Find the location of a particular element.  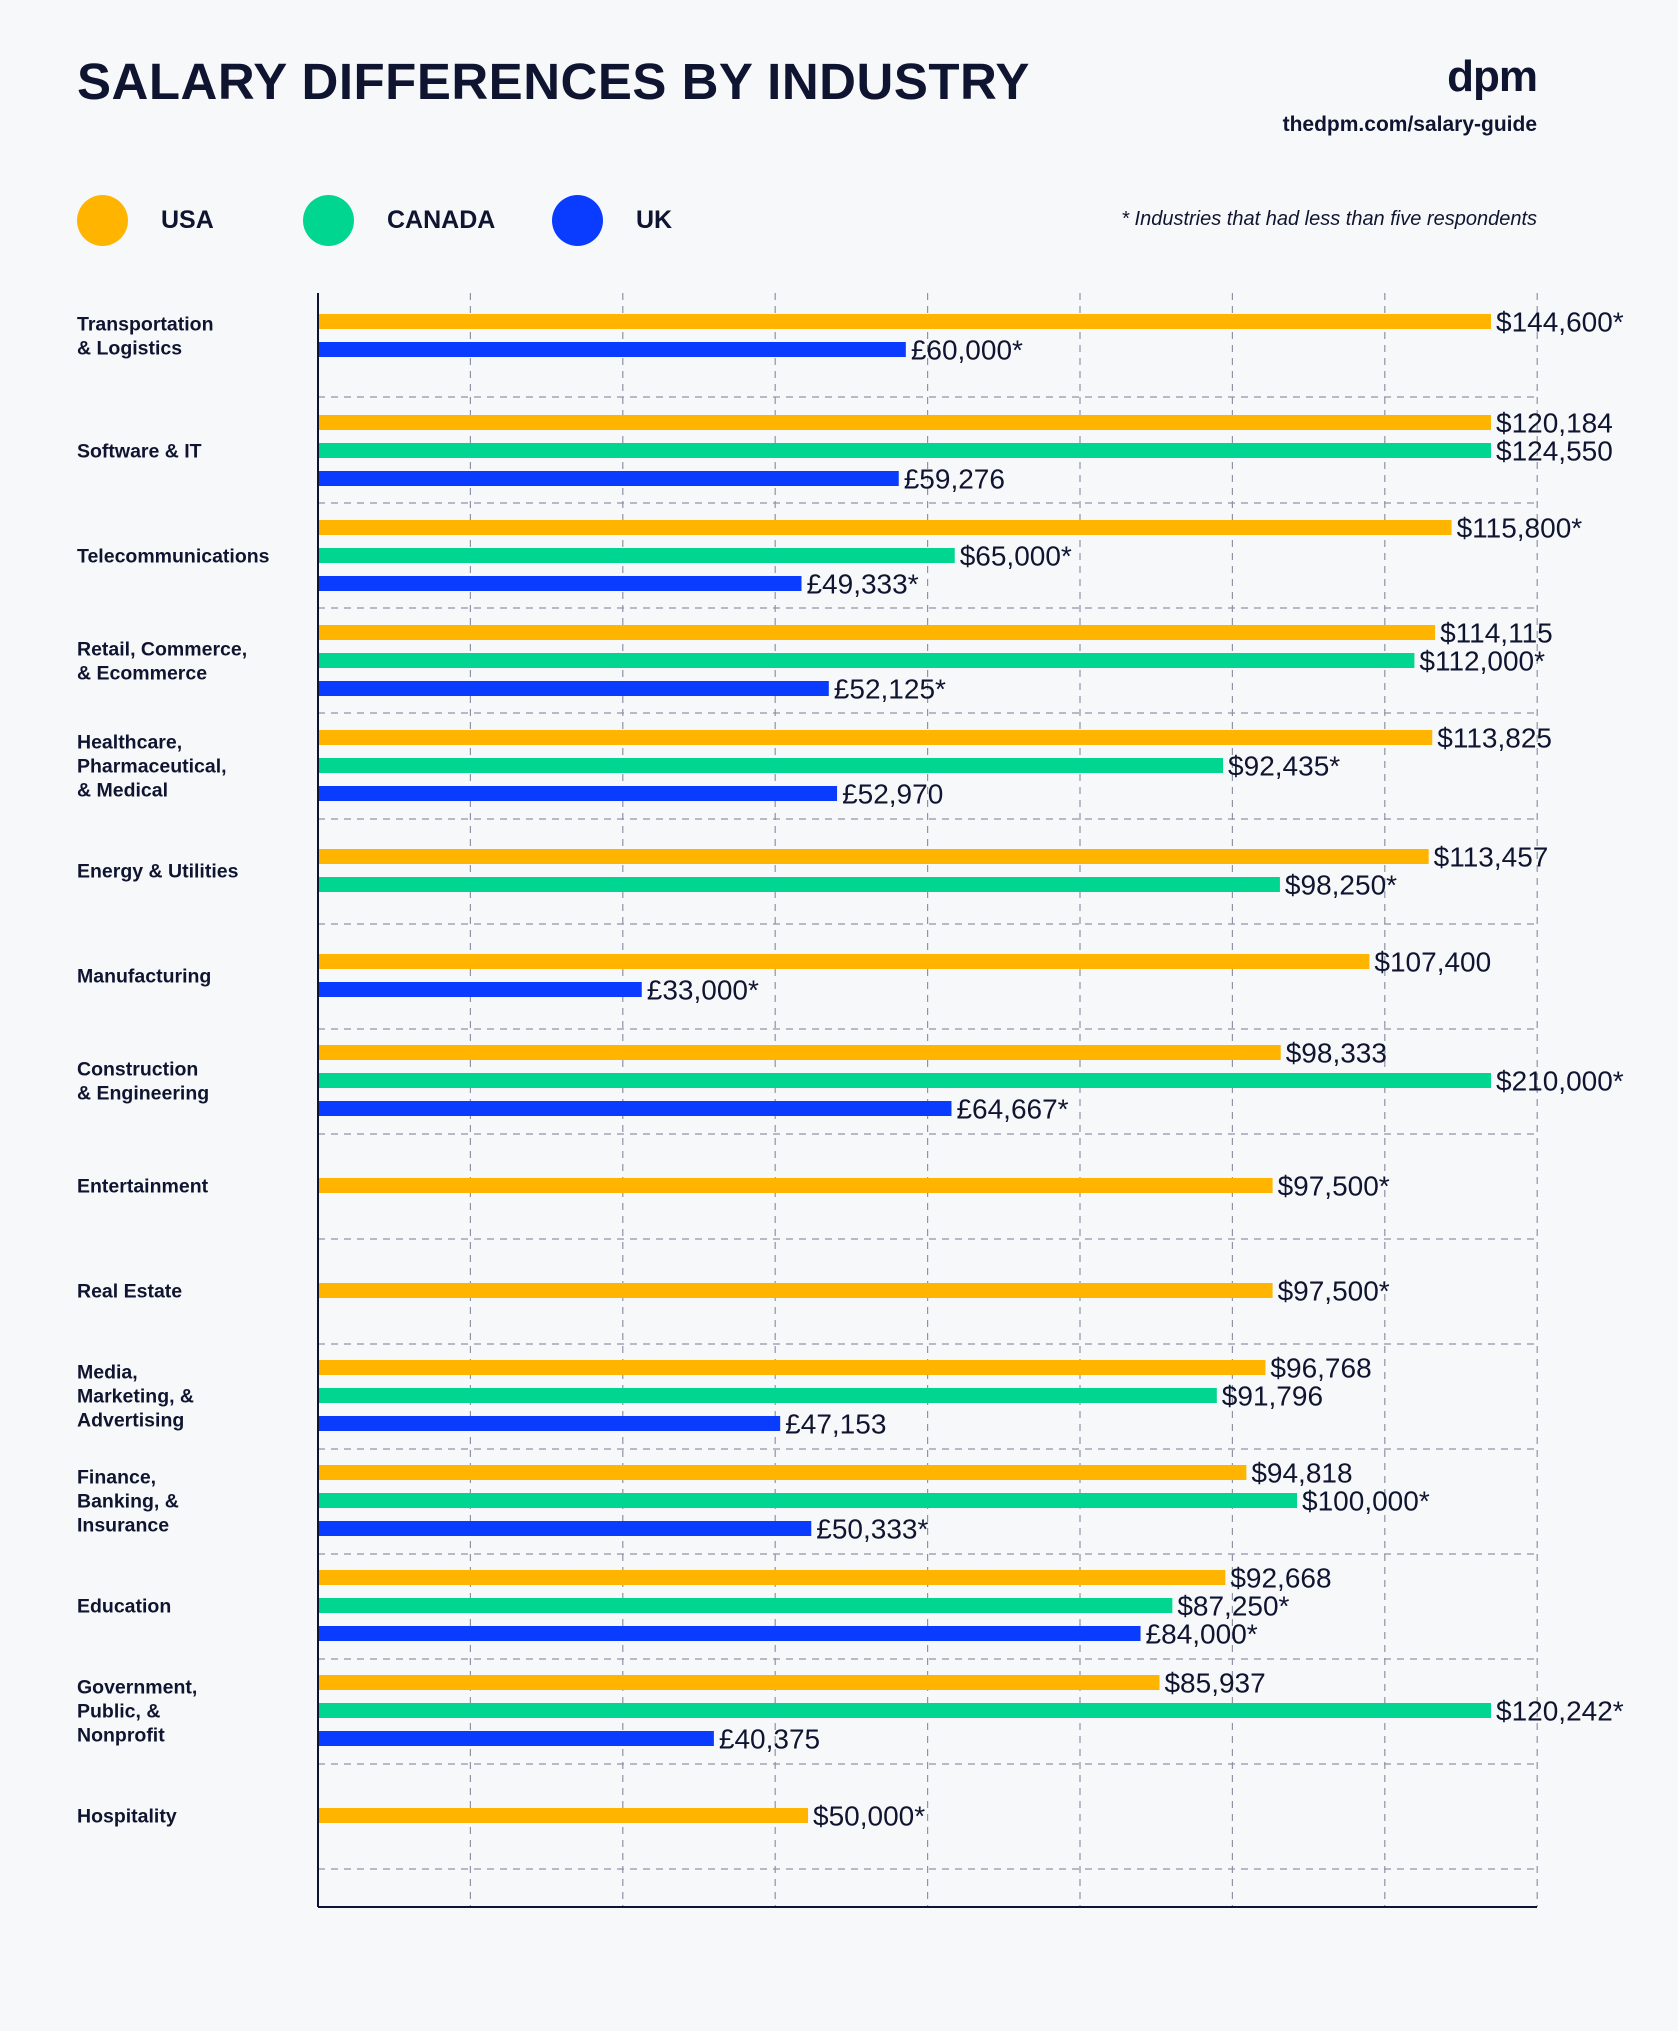

bar-value-label: $96,768 is located at coordinates (1320, 1368).